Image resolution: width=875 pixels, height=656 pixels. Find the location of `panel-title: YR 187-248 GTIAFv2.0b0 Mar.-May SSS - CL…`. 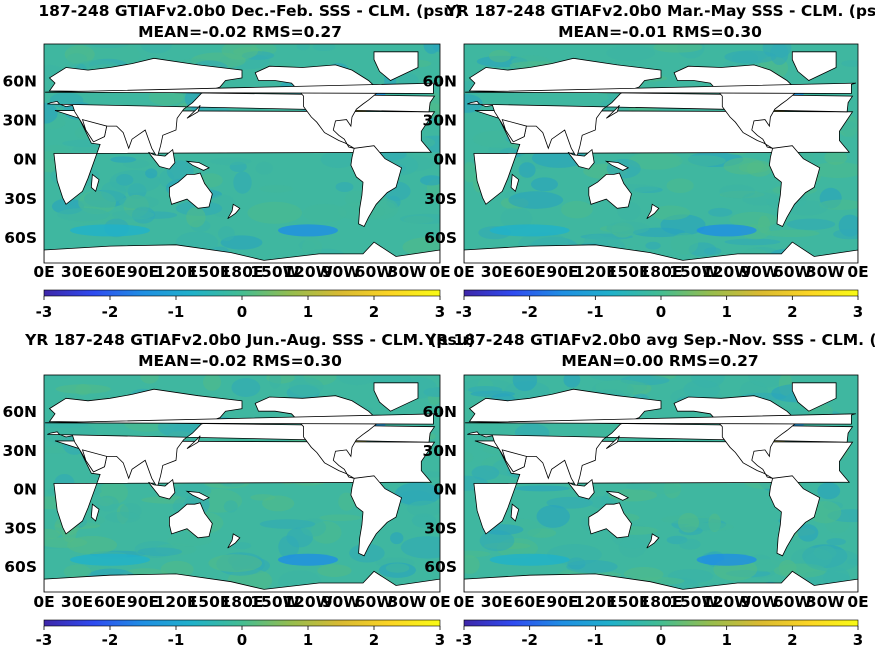

panel-title: YR 187-248 GTIAFv2.0b0 Mar.-May SSS - CL… is located at coordinates (660, 11).